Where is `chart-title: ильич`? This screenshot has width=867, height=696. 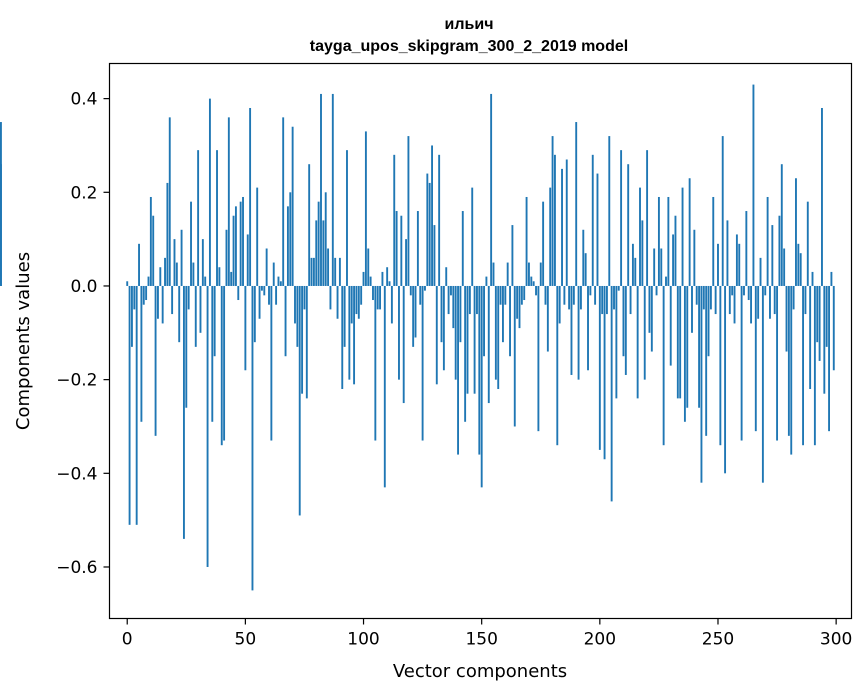
chart-title: ильич is located at coordinates (469, 24).